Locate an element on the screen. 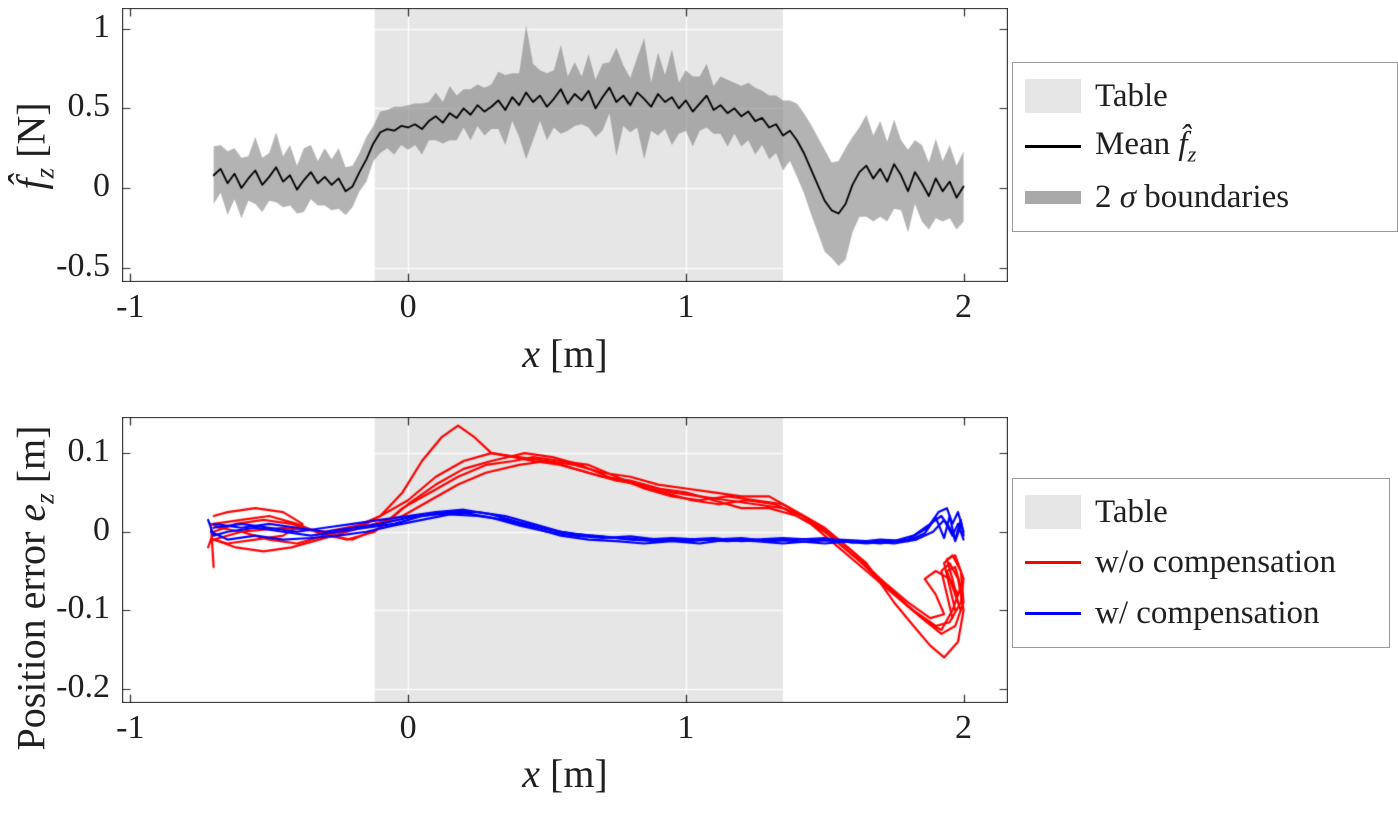 The image size is (1398, 816). force-legend: Table Mean f̂z 2 σ boundaries is located at coordinates (1205, 147).